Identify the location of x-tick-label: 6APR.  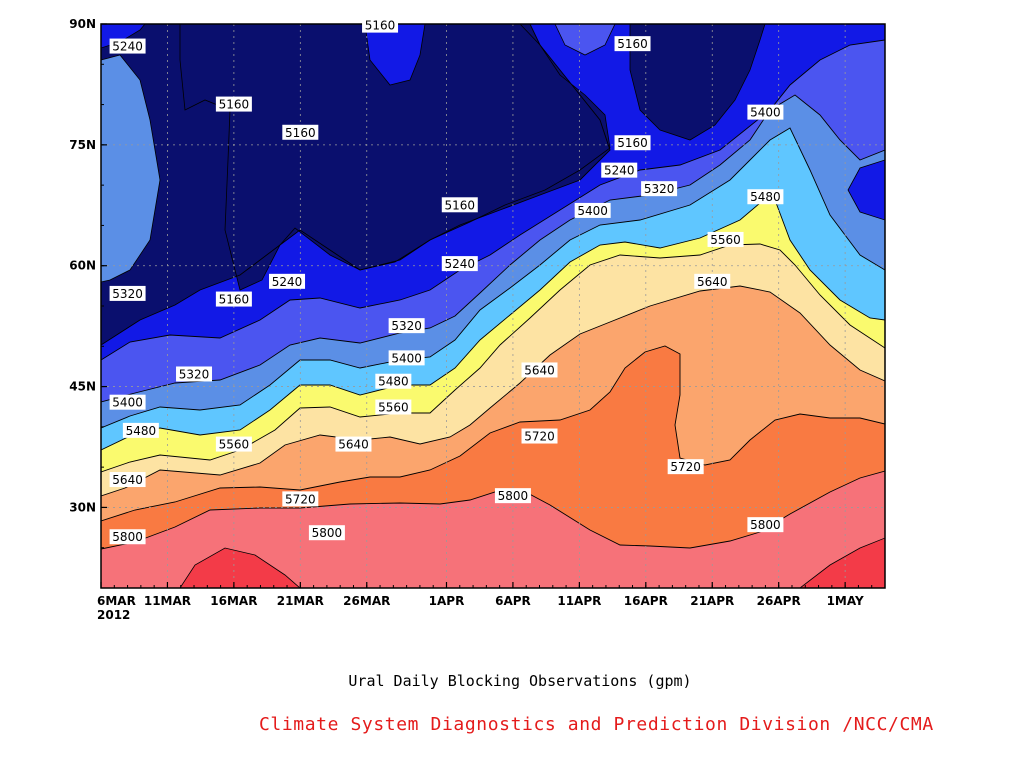
(513, 601).